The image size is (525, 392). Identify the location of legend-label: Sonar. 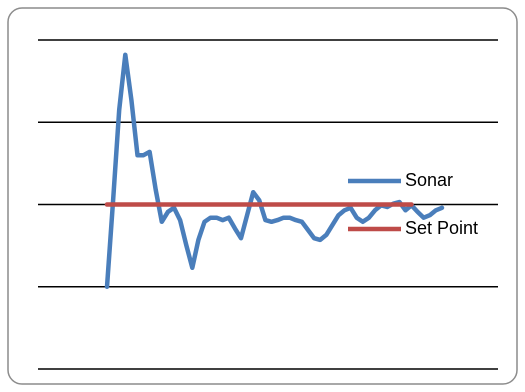
(429, 180).